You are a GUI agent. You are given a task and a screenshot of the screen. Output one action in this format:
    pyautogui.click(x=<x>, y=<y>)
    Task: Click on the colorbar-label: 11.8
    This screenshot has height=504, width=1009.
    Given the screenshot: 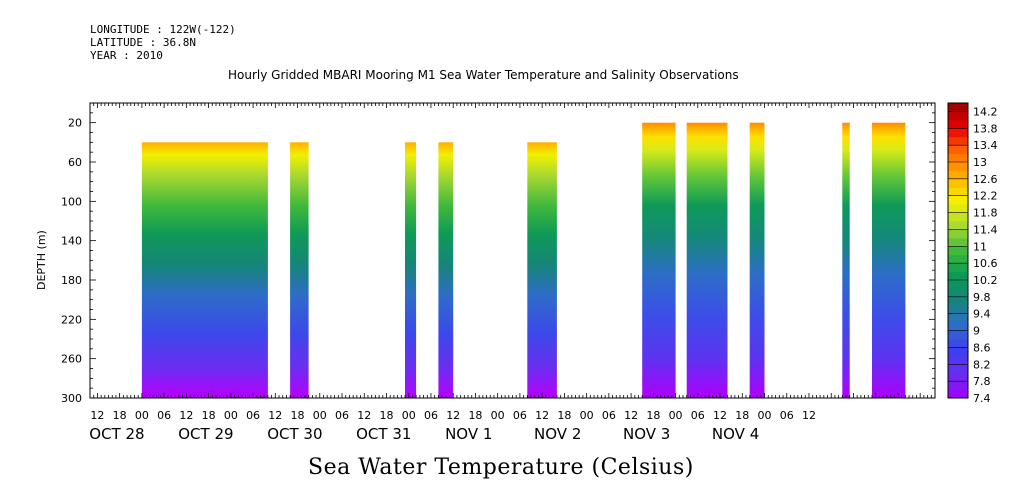 What is the action you would take?
    pyautogui.click(x=985, y=213)
    